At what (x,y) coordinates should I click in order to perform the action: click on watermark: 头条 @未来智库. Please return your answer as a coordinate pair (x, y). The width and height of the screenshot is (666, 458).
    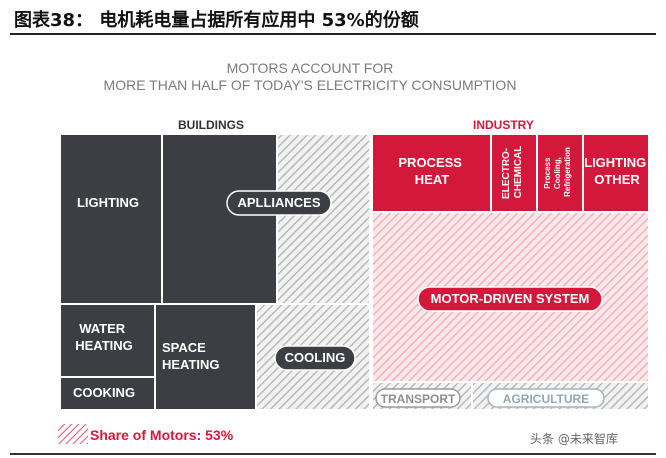
    Looking at the image, I should click on (574, 439).